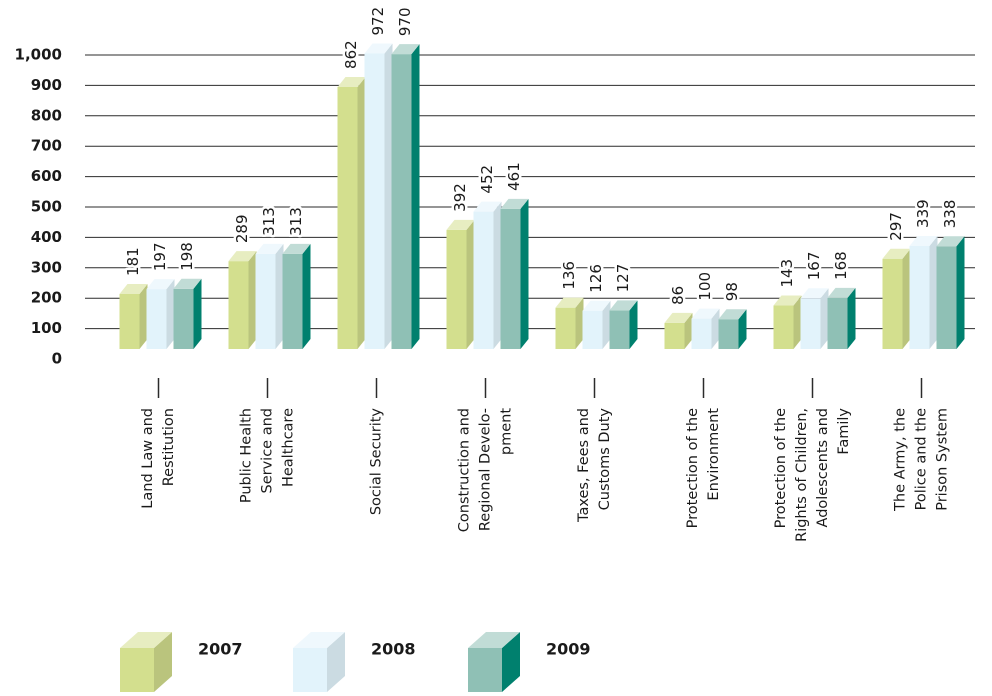 This screenshot has width=992, height=696. Describe the element at coordinates (901, 460) in the screenshot. I see `x-tick-label-line: The Army, the` at that location.